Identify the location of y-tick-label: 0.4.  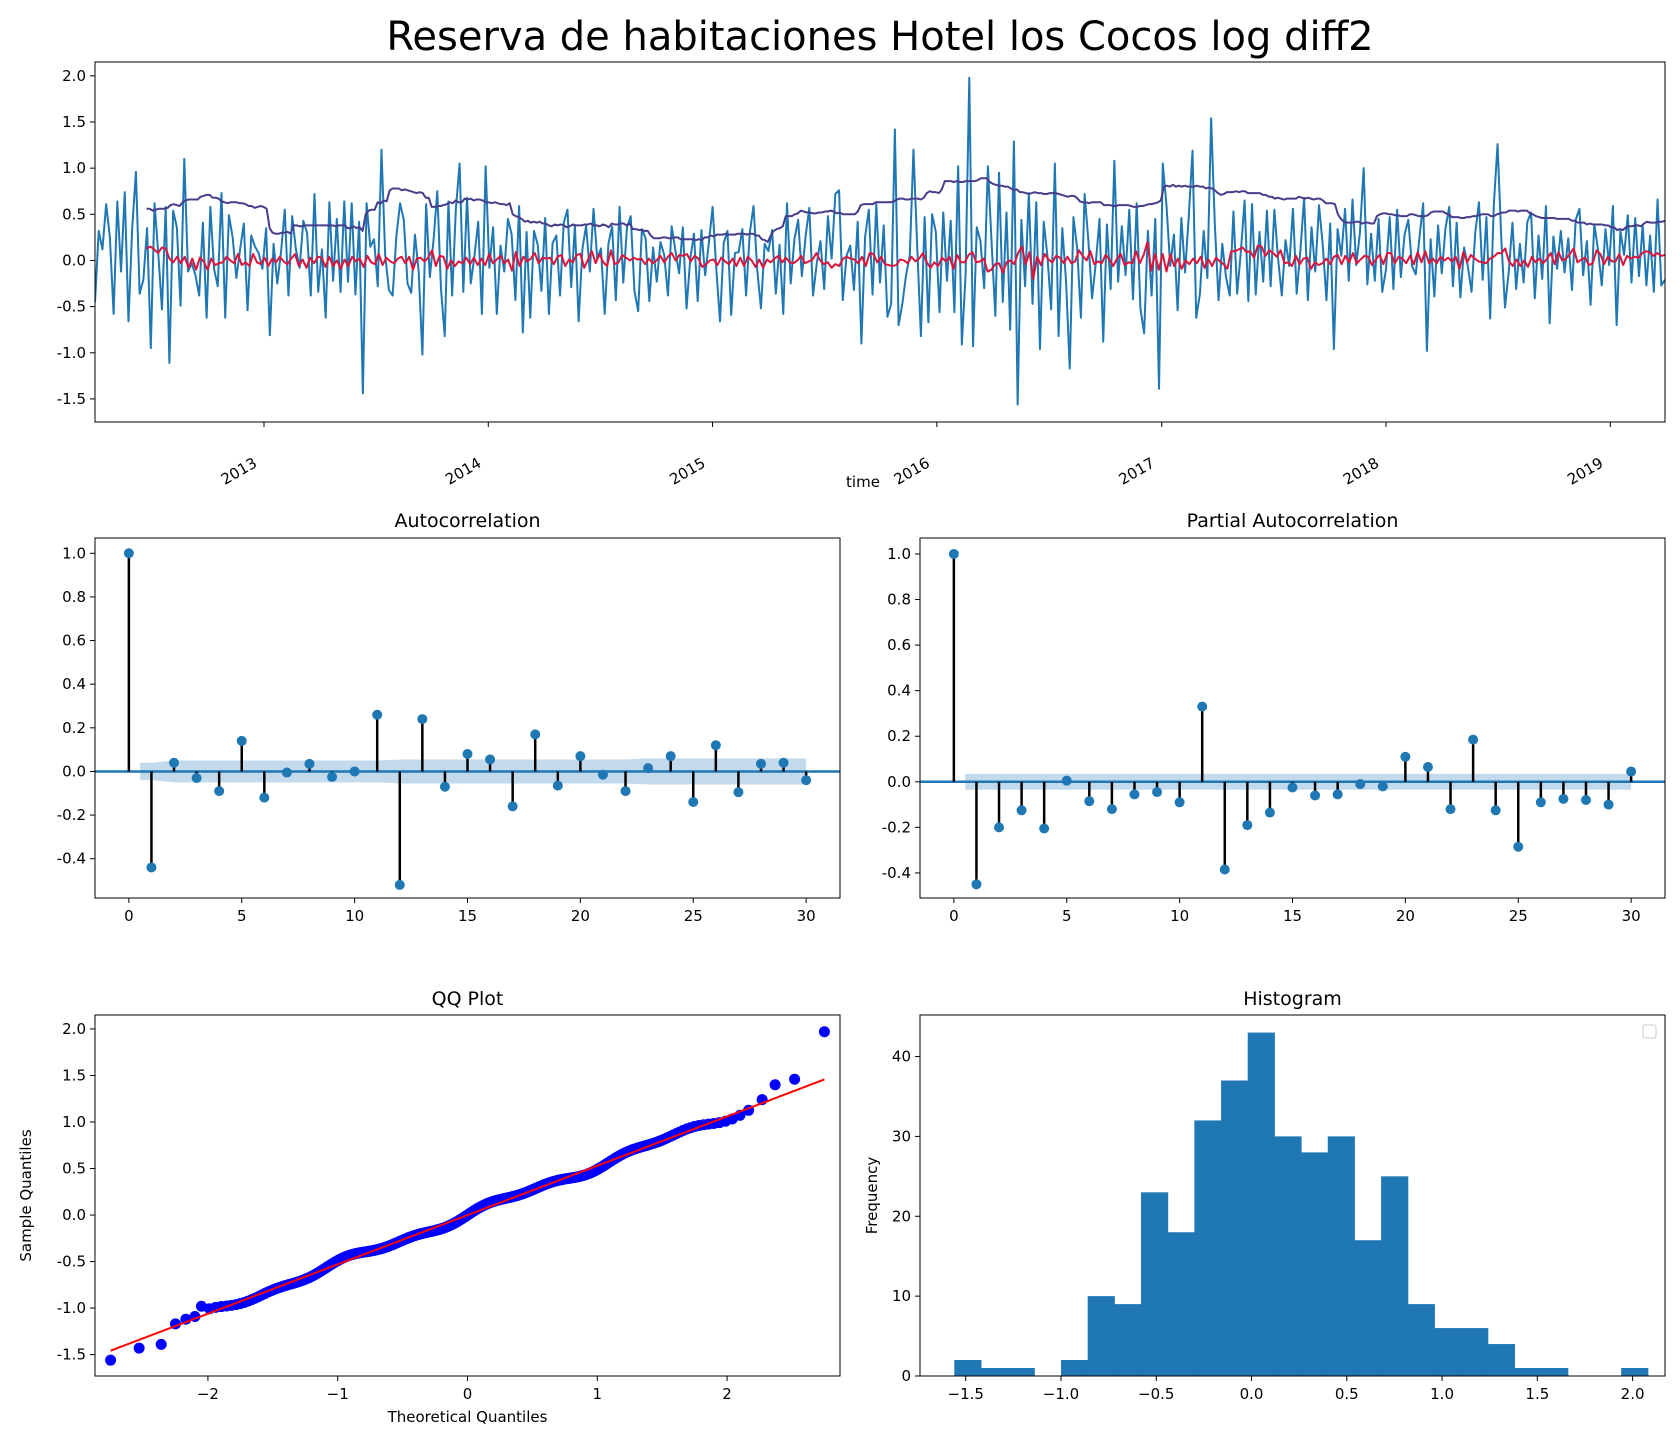
(899, 691).